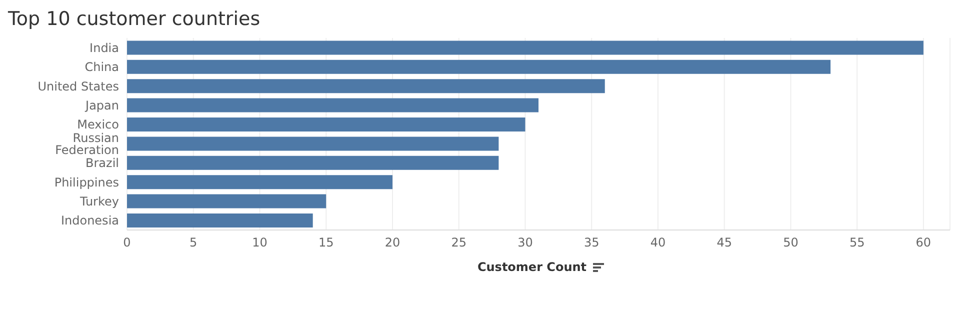 Image resolution: width=962 pixels, height=320 pixels. What do you see at coordinates (194, 243) in the screenshot?
I see `x-tick-label: 5` at bounding box center [194, 243].